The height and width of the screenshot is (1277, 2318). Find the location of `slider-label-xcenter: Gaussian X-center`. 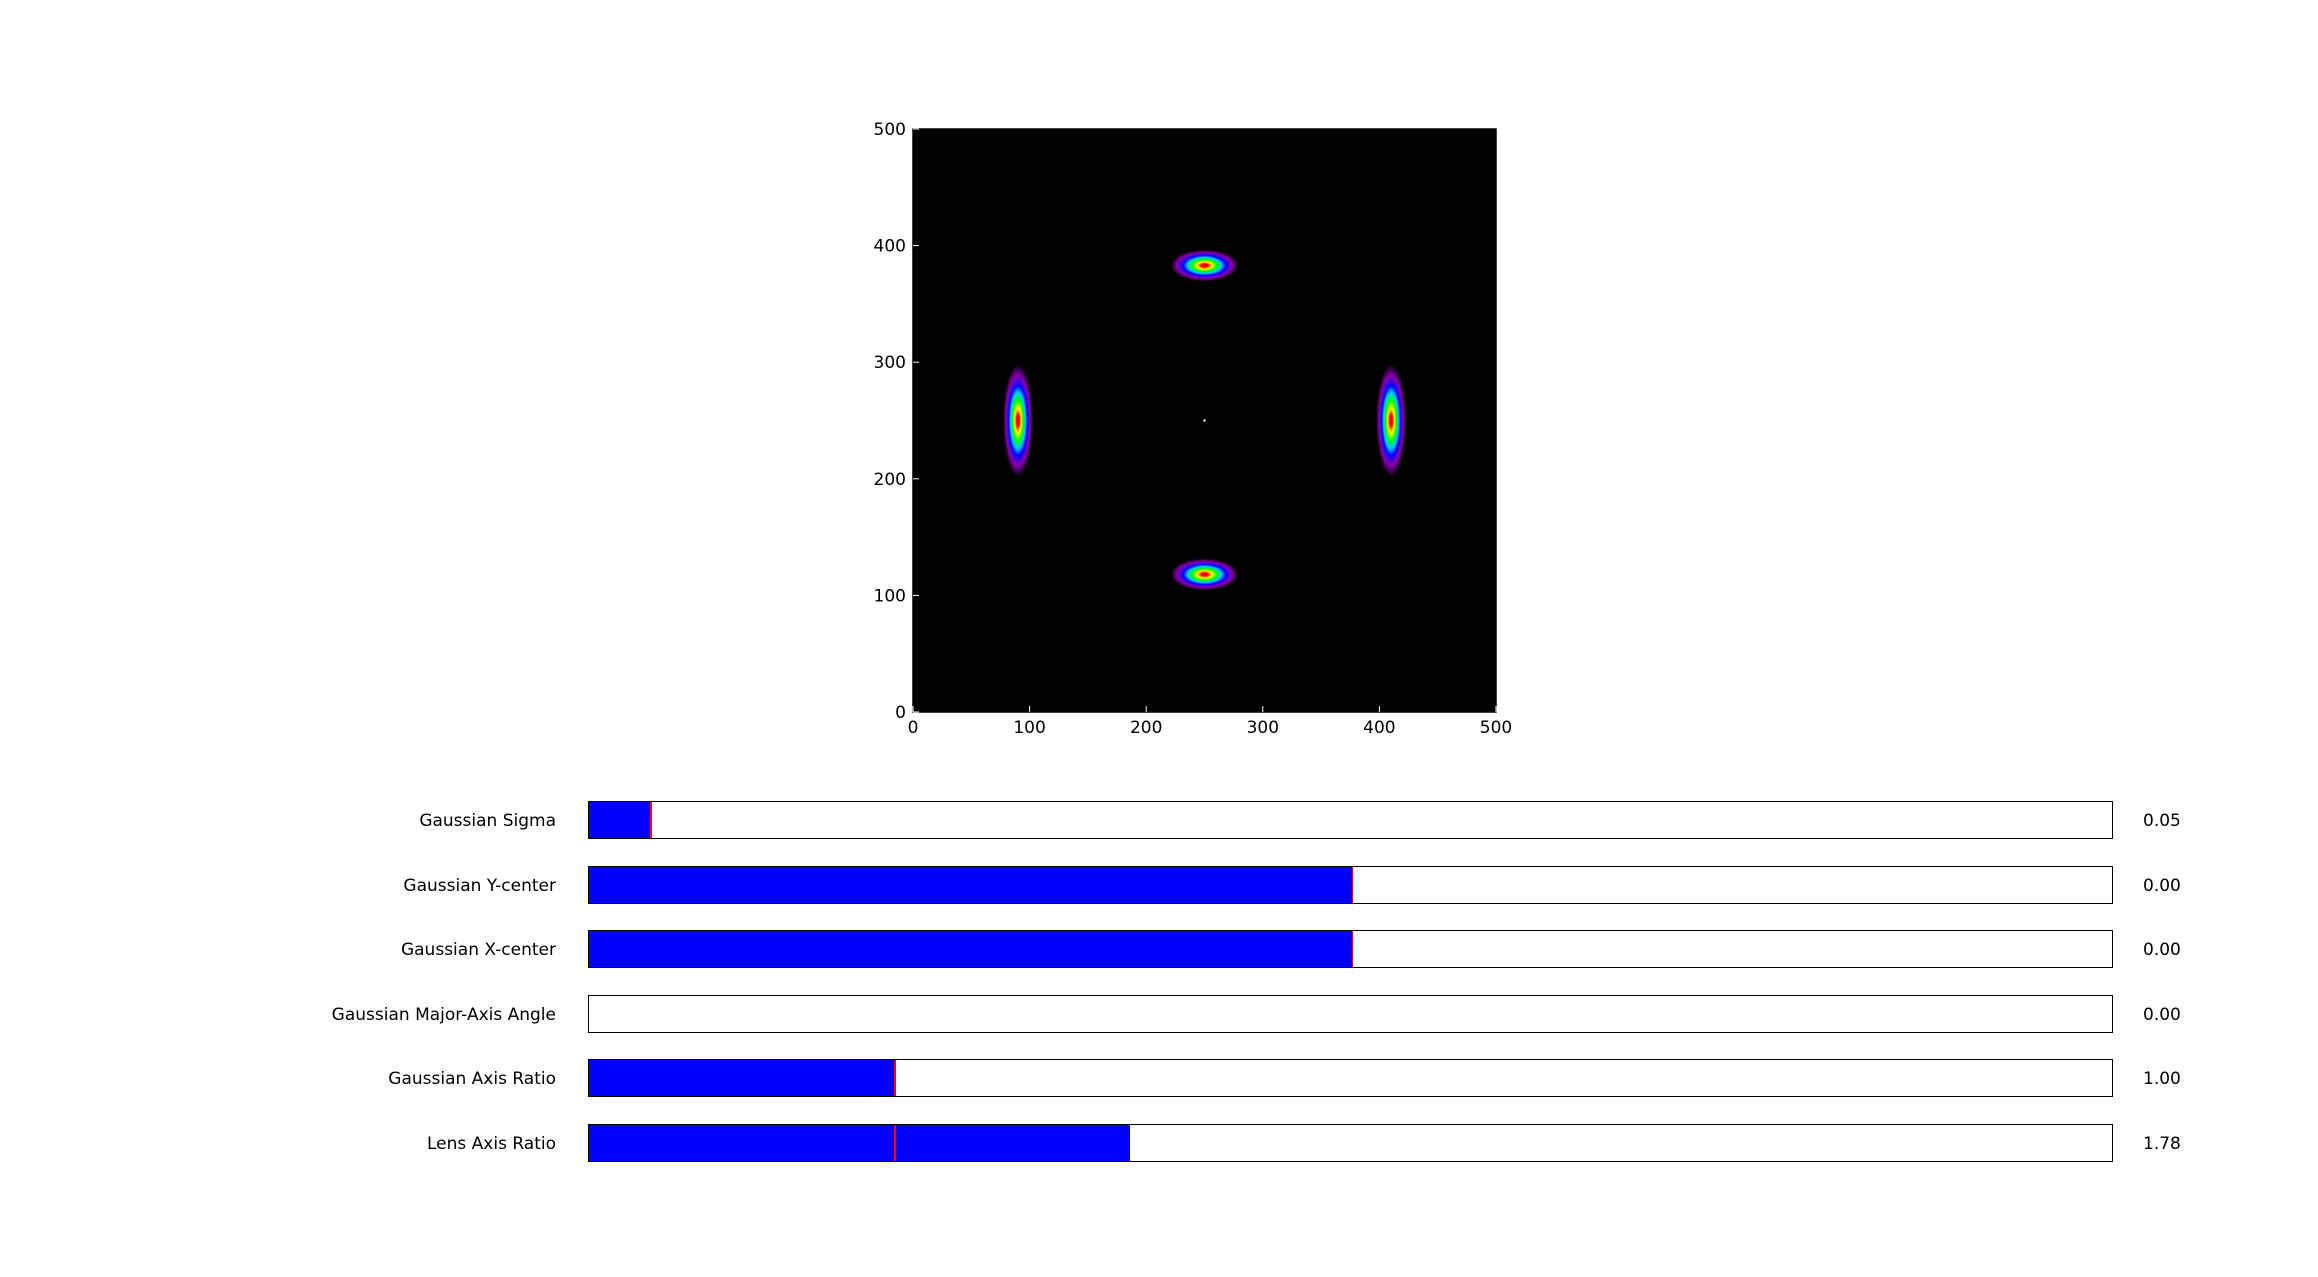

slider-label-xcenter: Gaussian X-center is located at coordinates (478, 950).